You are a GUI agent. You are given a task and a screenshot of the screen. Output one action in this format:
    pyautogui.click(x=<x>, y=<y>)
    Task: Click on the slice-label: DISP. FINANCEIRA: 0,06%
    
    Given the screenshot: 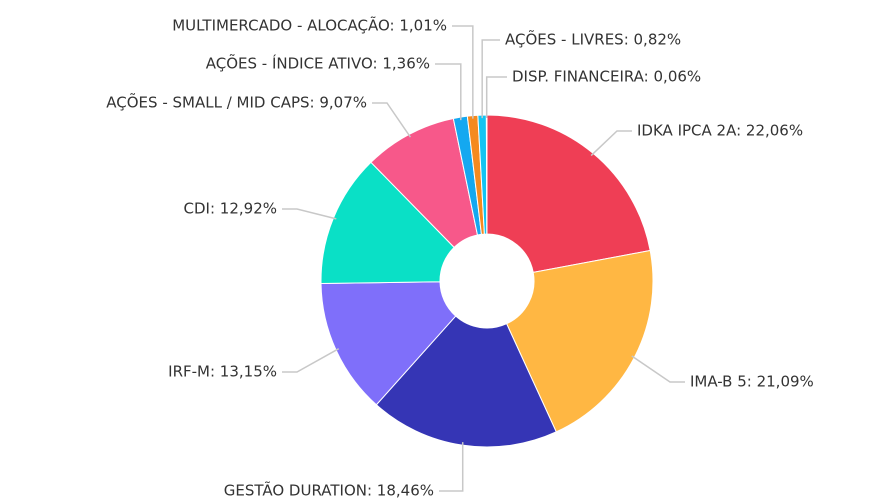 What is the action you would take?
    pyautogui.click(x=606, y=77)
    